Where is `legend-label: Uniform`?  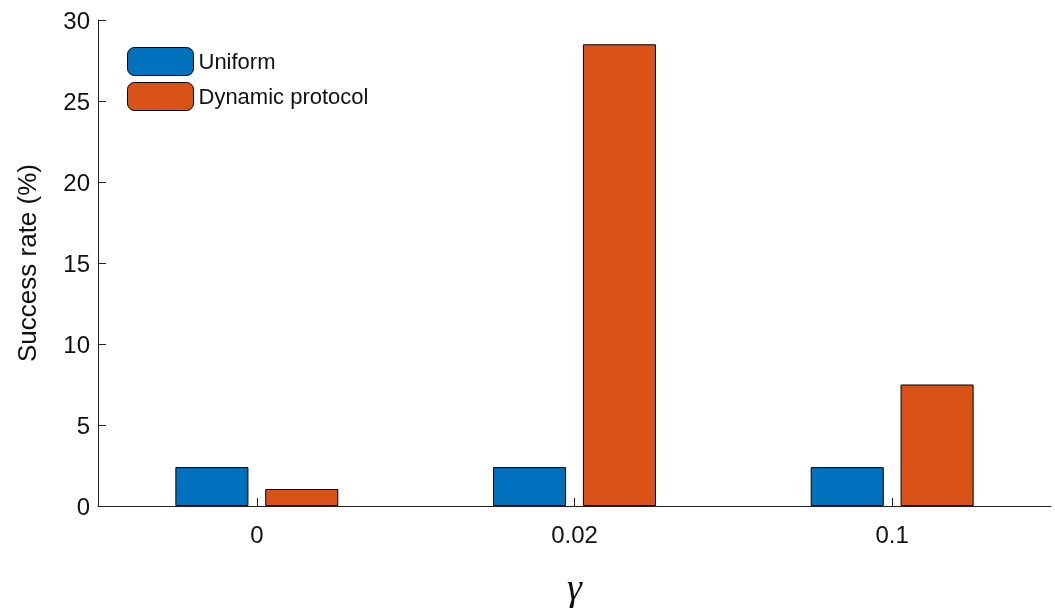 legend-label: Uniform is located at coordinates (237, 61).